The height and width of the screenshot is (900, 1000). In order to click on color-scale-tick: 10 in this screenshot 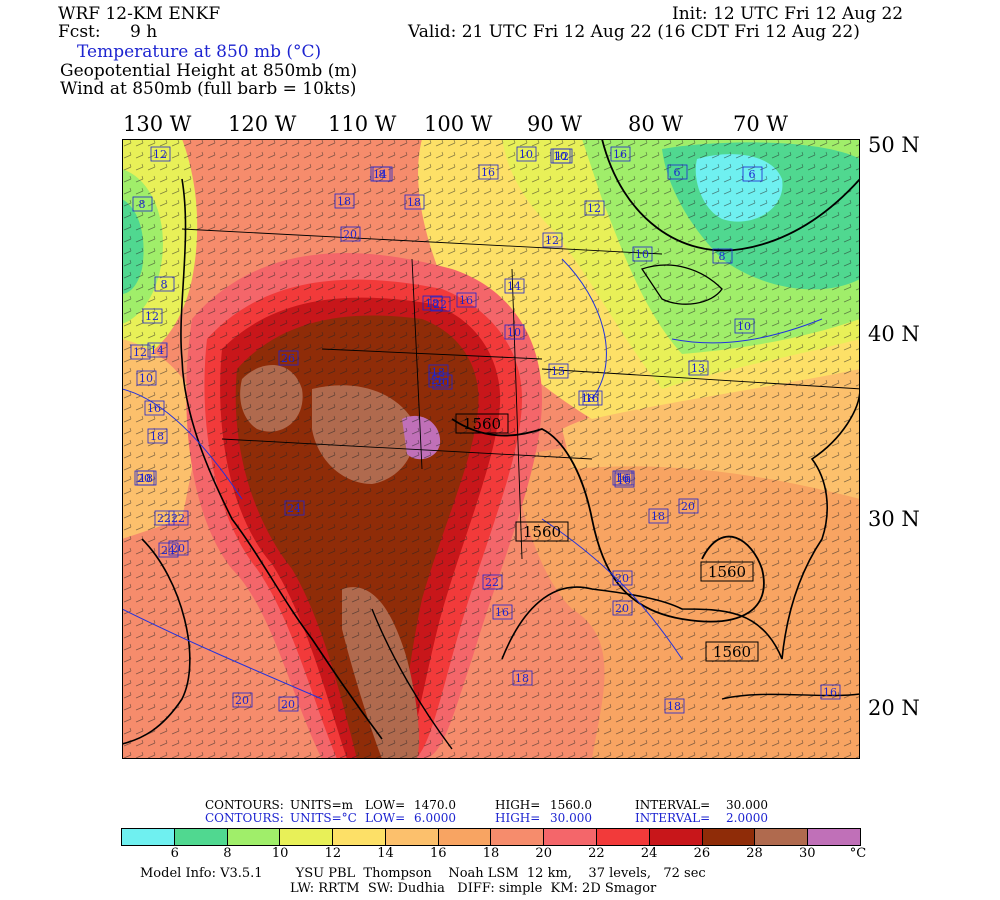, I will do `click(280, 853)`.